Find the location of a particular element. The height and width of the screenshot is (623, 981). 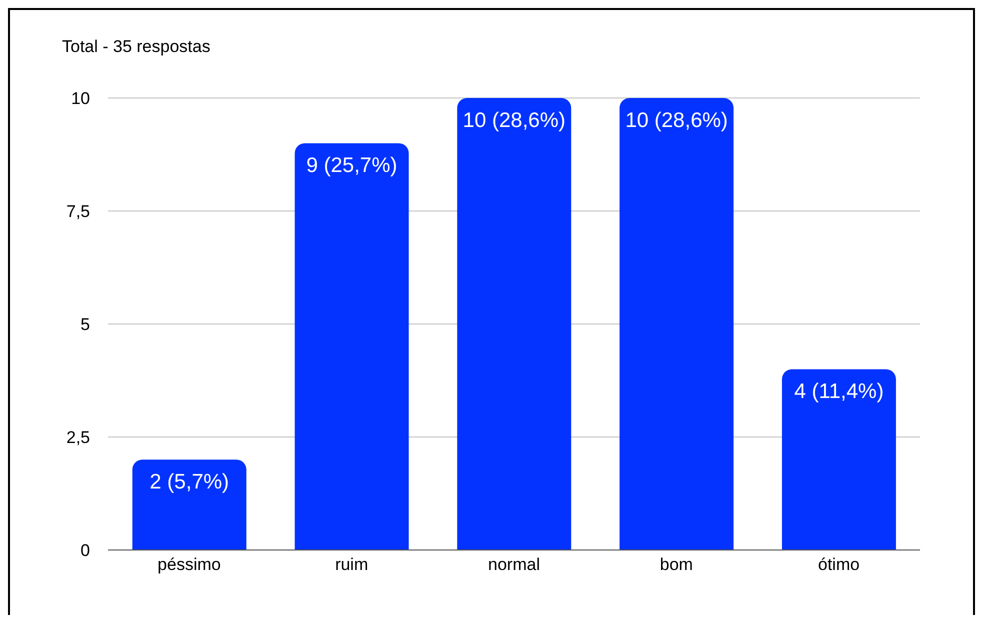

chart-title: Total - 35 respostas is located at coordinates (136, 47).